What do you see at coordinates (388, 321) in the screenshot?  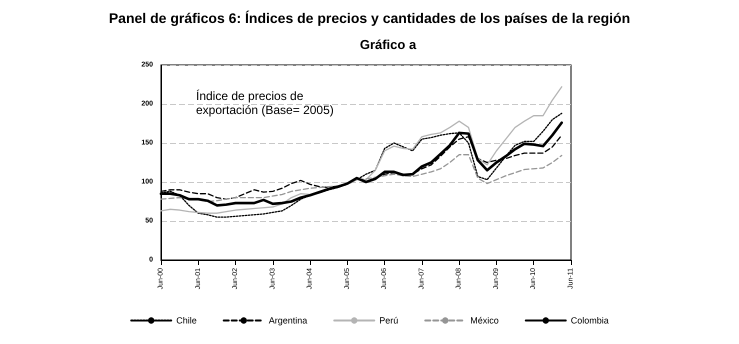 I see `legend-label: Perú` at bounding box center [388, 321].